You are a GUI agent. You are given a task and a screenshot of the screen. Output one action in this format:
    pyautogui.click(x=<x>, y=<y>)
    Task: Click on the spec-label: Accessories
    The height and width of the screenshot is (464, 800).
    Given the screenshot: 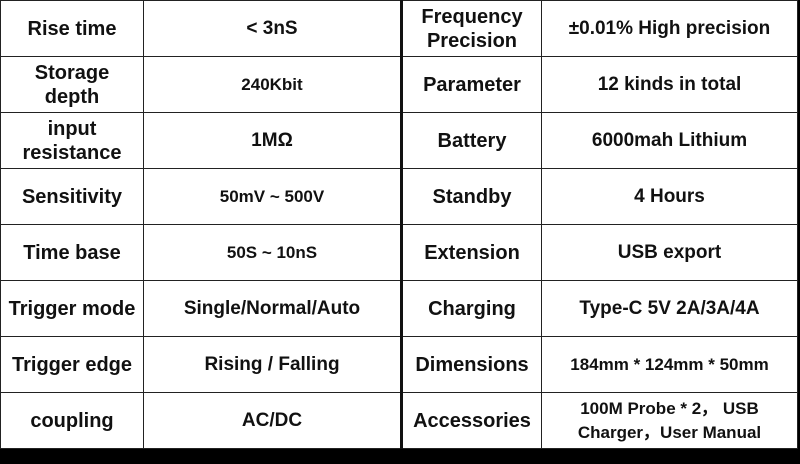 What is the action you would take?
    pyautogui.click(x=471, y=420)
    